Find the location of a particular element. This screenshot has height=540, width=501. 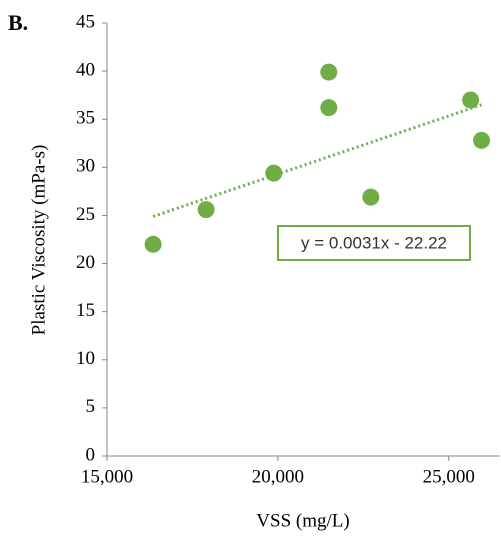

y-tick-label: 25 is located at coordinates (85, 214).